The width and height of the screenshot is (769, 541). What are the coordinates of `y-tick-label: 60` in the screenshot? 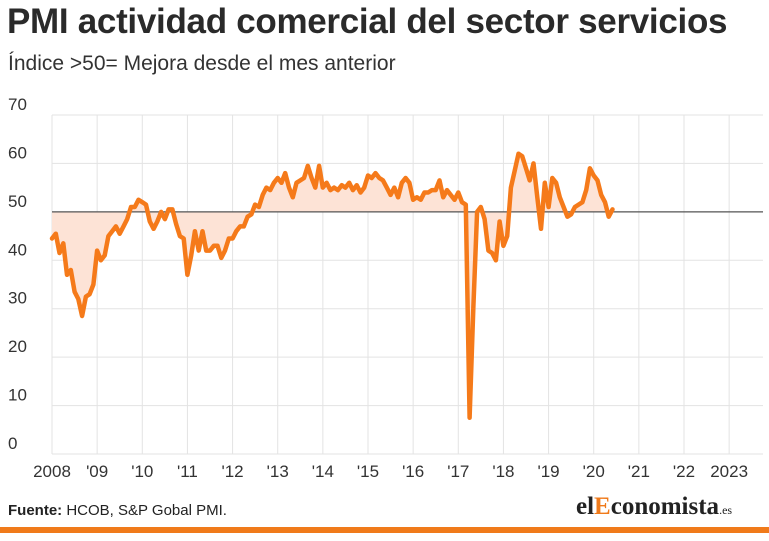 It's located at (17, 152).